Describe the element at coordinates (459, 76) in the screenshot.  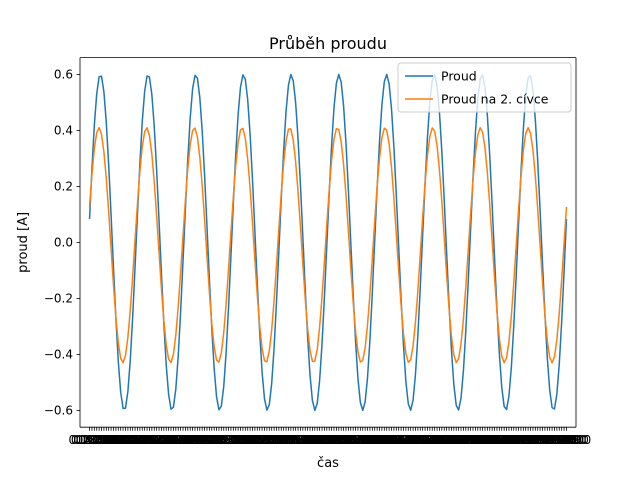
I see `legend-label-proud: Proud` at that location.